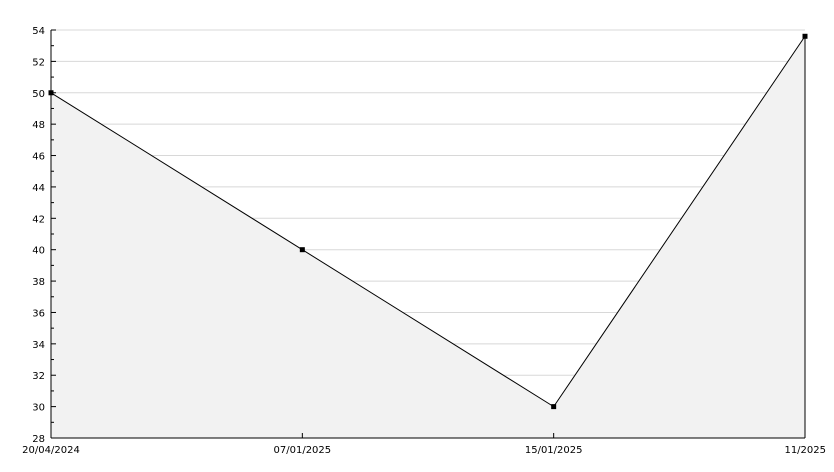  I want to click on x-tick-label: 15/01/2025, so click(554, 450).